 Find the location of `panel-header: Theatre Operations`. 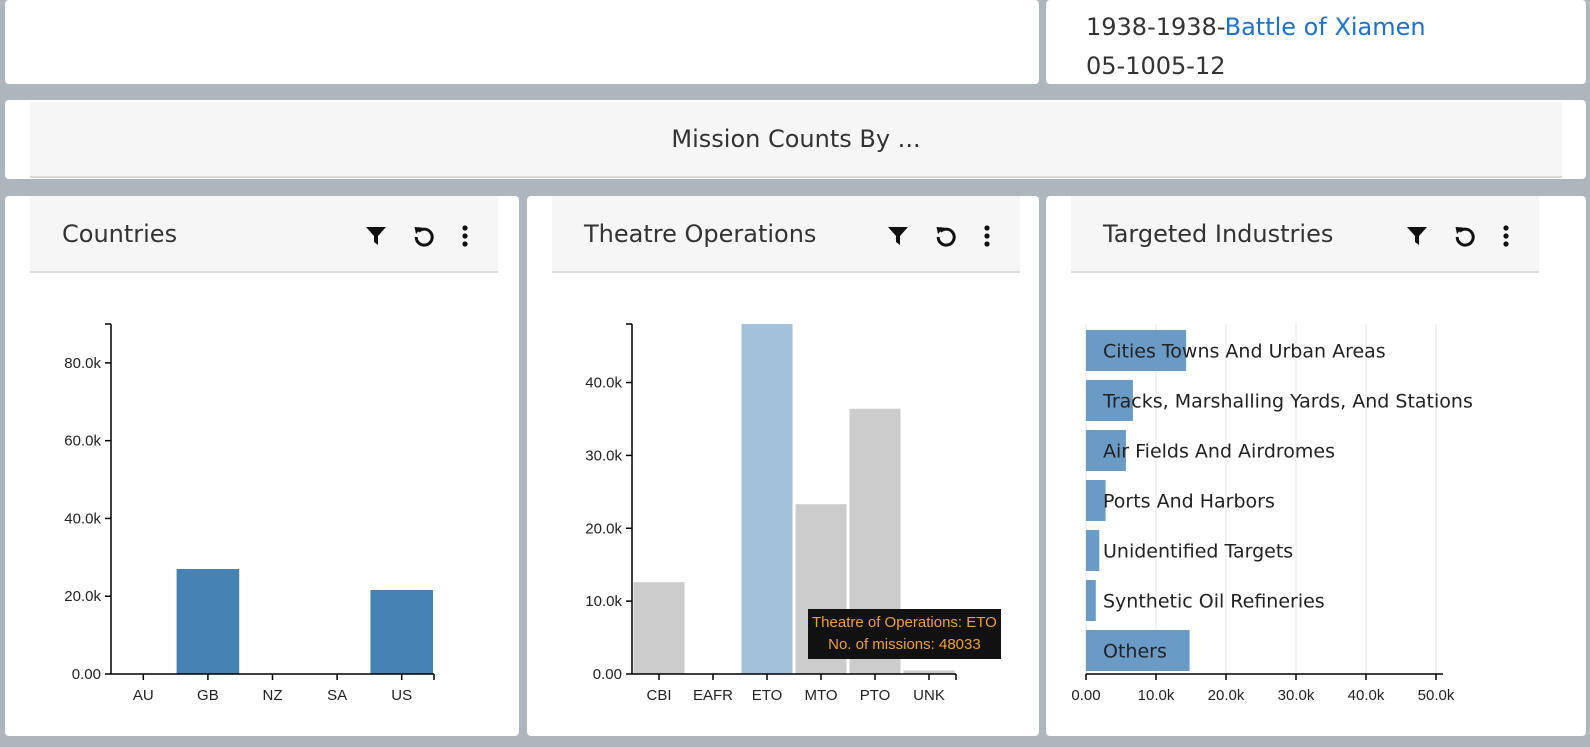

panel-header: Theatre Operations is located at coordinates (786, 234).